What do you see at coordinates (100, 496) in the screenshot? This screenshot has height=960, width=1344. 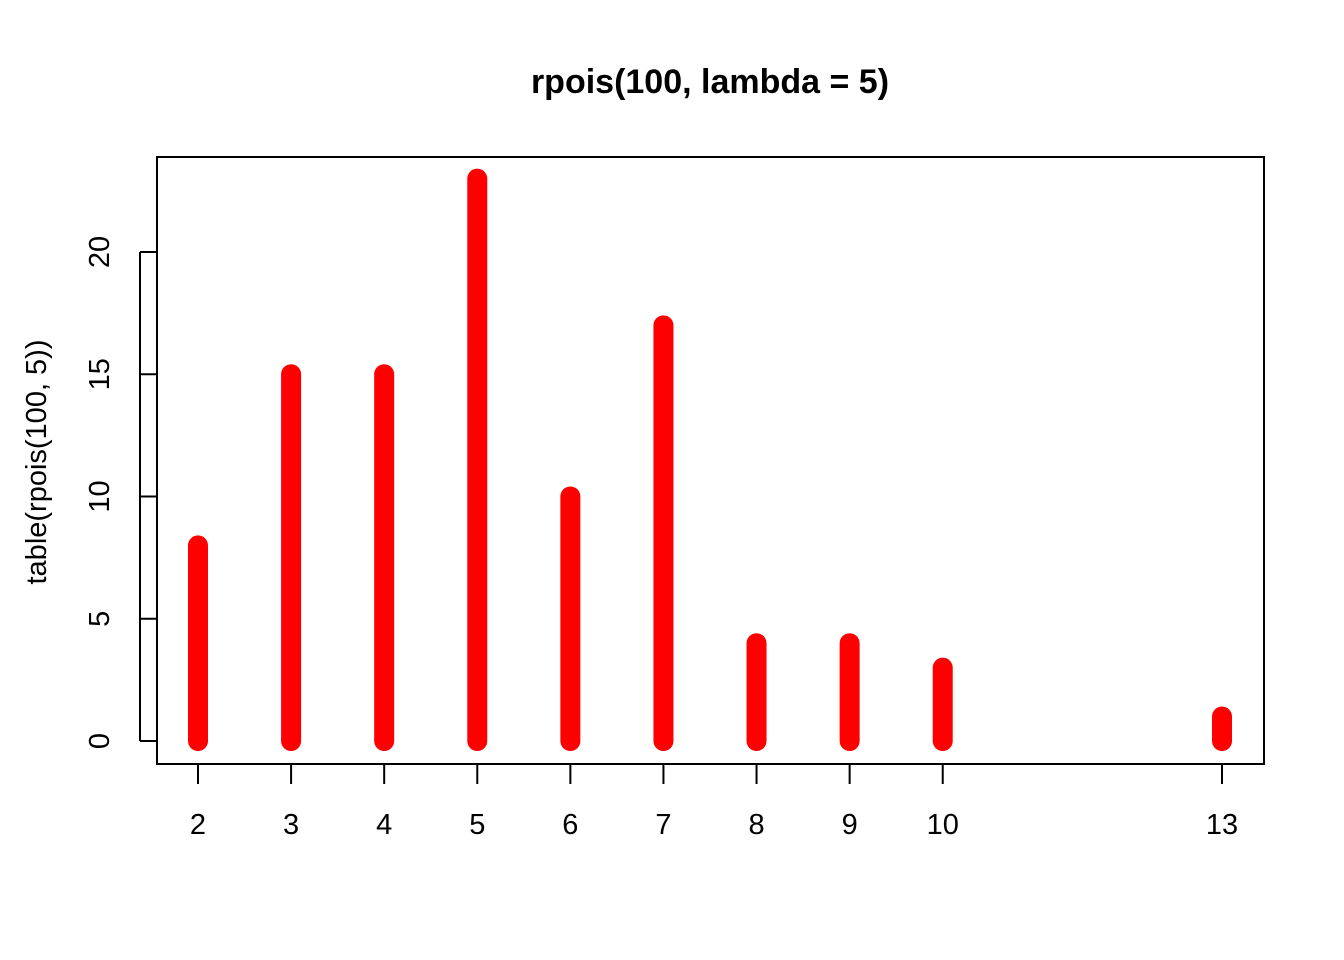 I see `y-tick-label-10: 10` at bounding box center [100, 496].